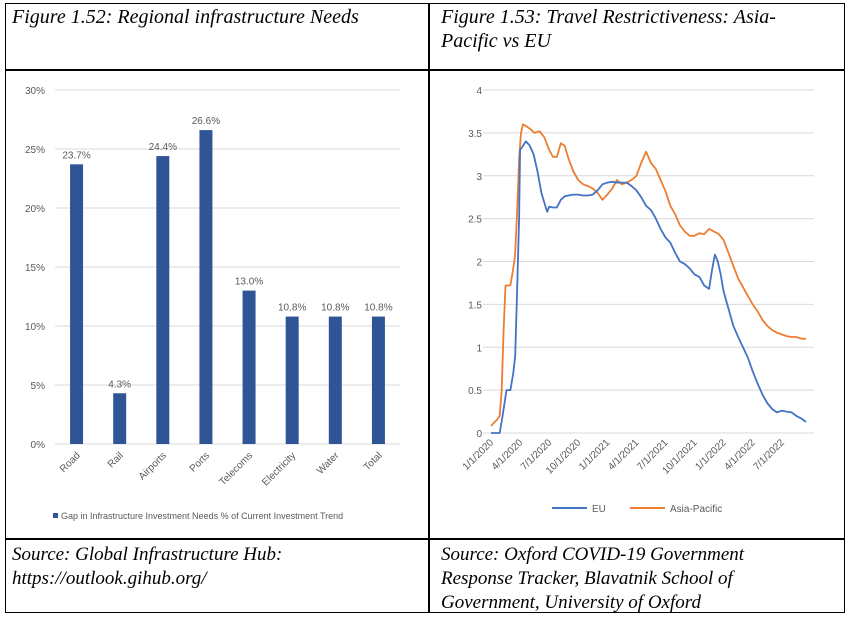  What do you see at coordinates (479, 263) in the screenshot?
I see `y-tick-label: 2` at bounding box center [479, 263].